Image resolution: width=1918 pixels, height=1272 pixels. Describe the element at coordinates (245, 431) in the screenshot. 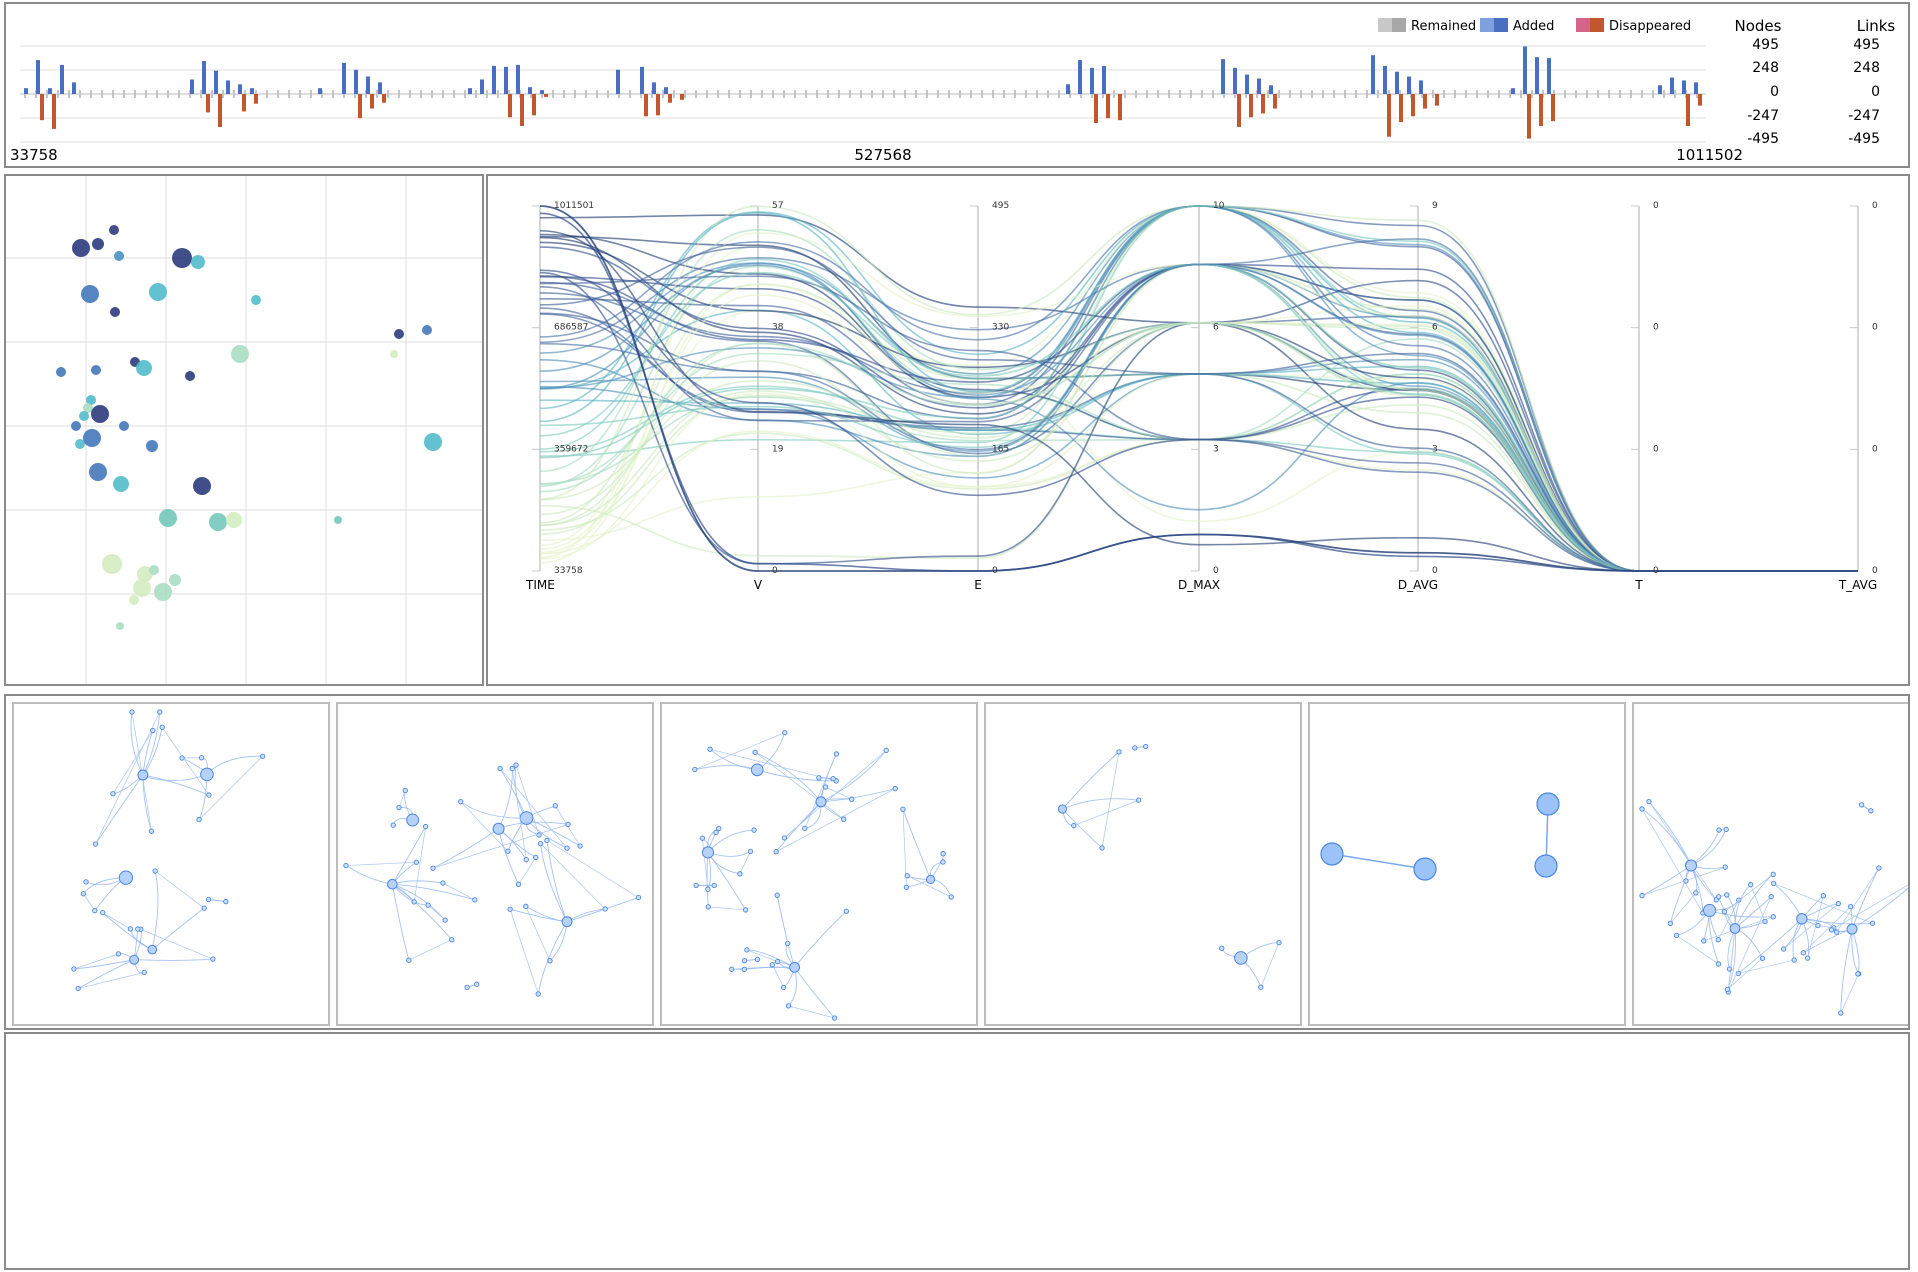

I see `scatter-plot` at that location.